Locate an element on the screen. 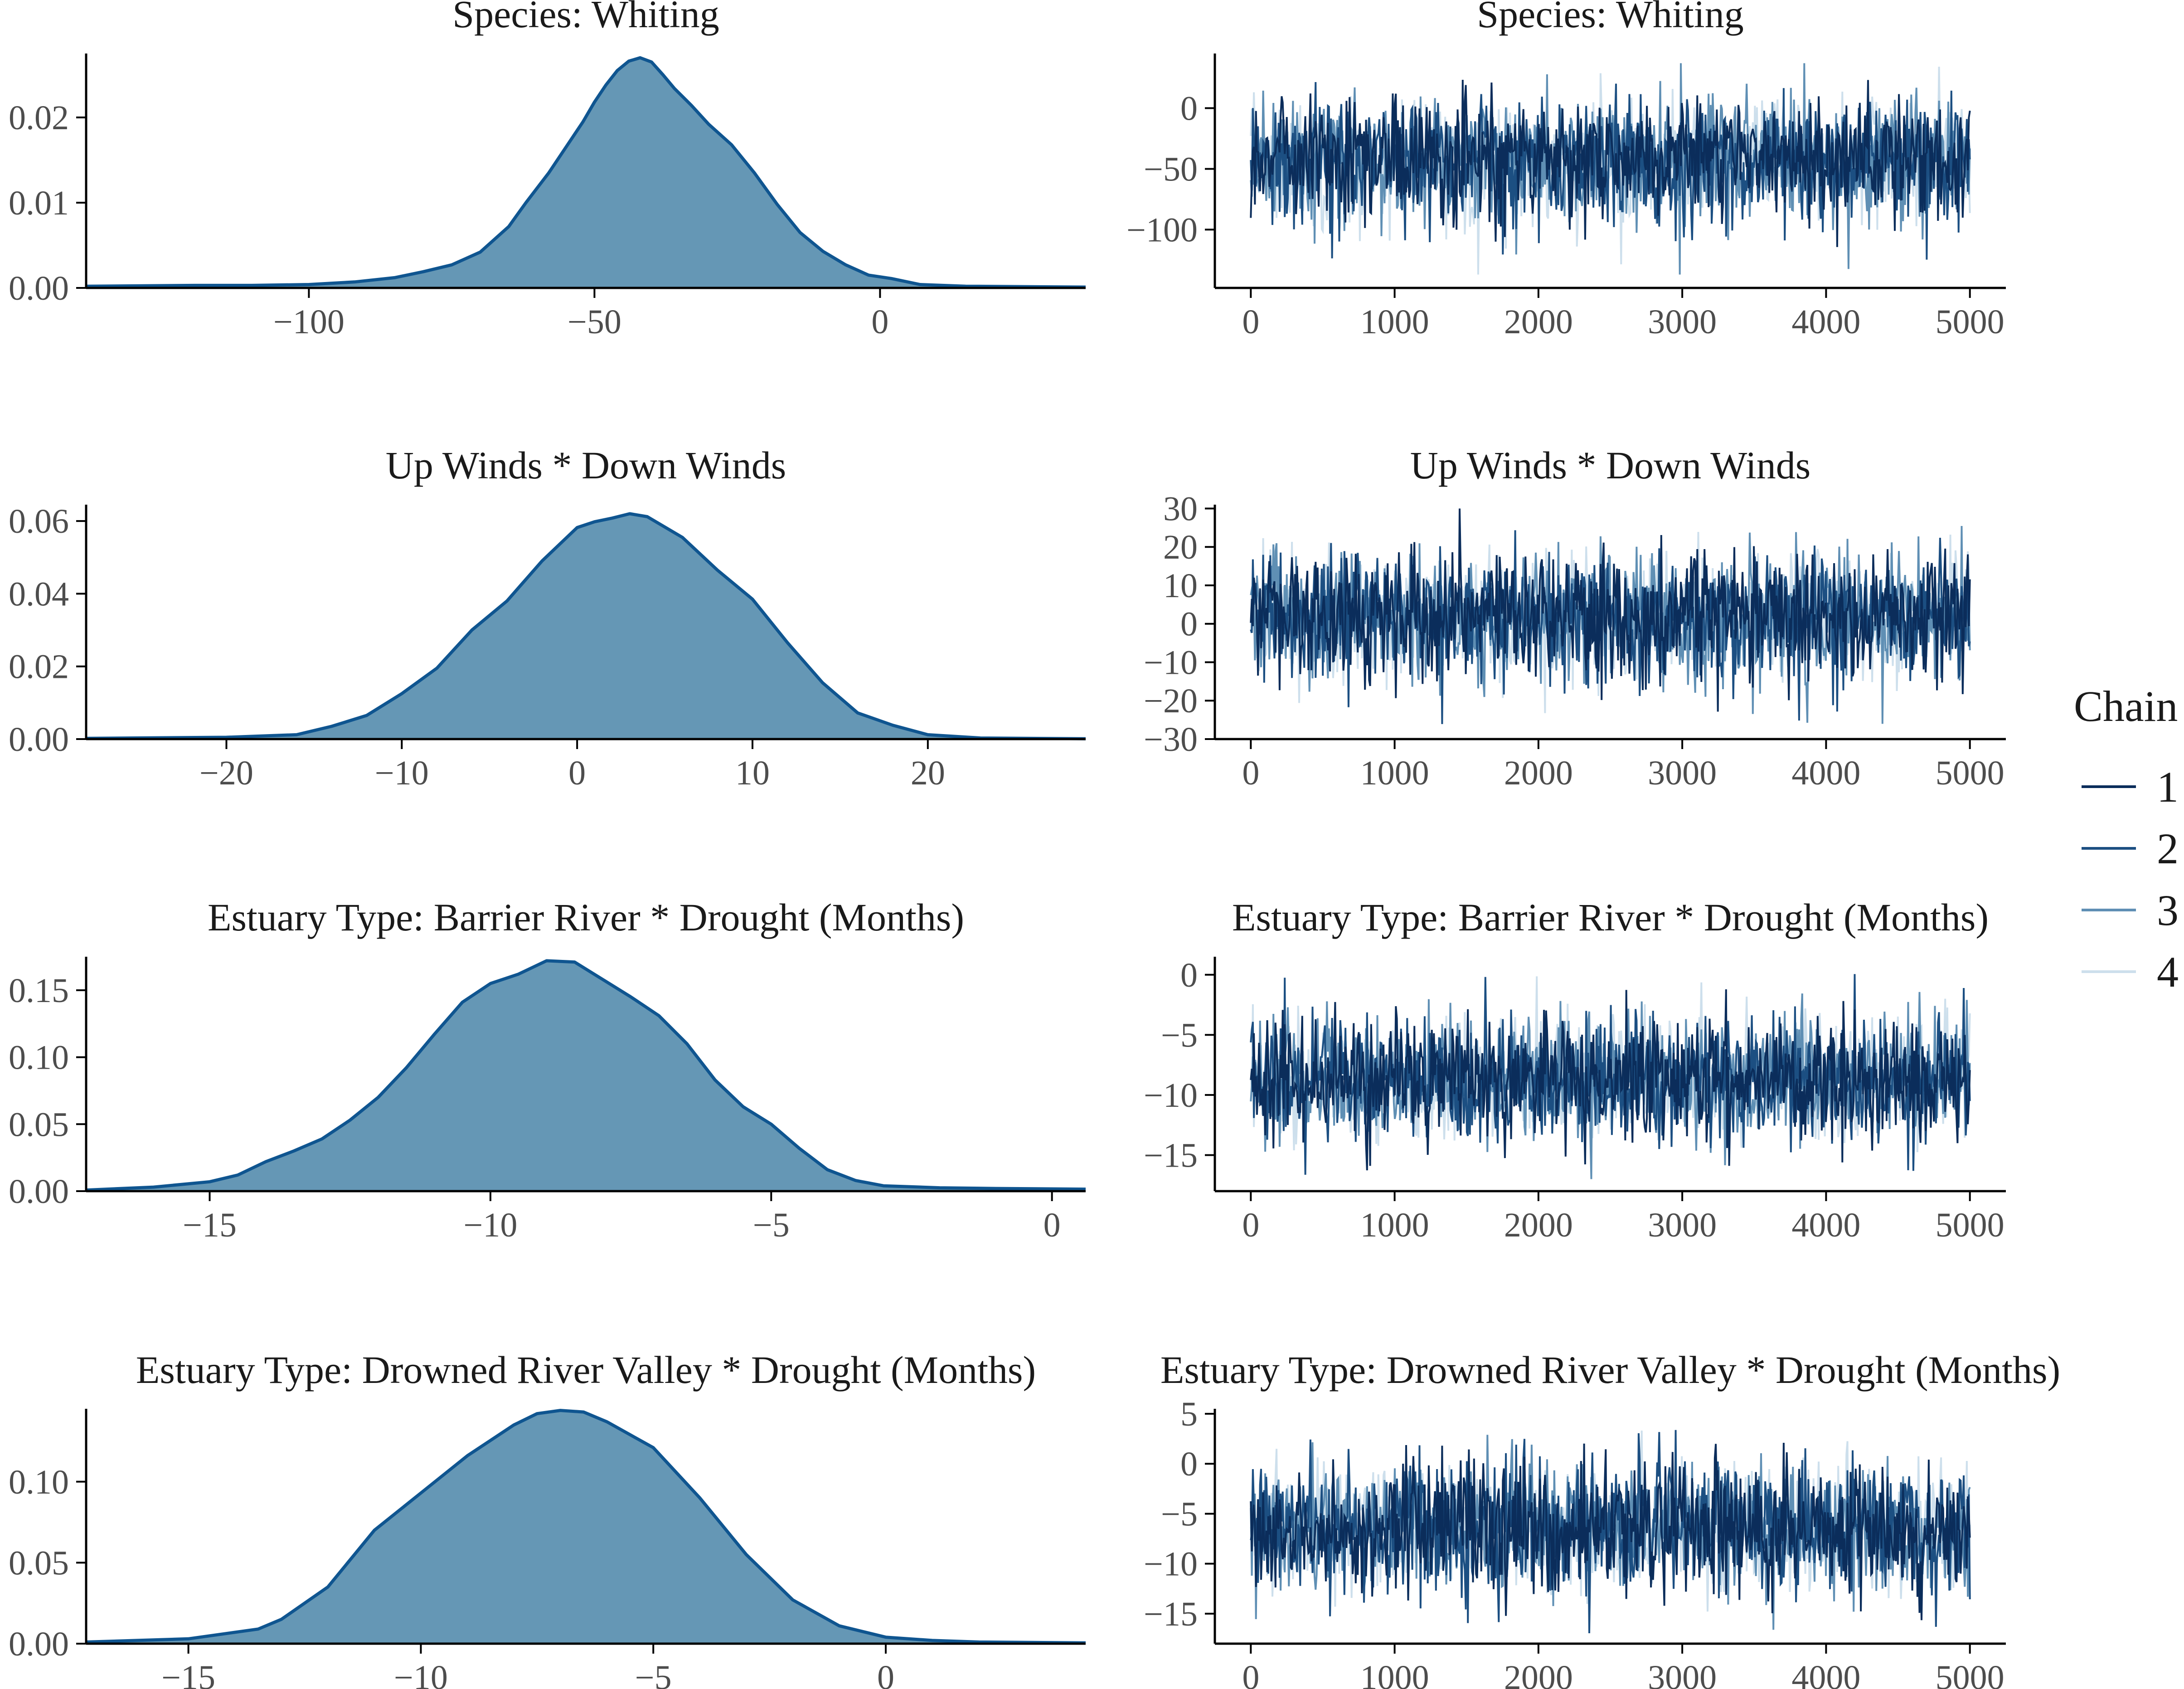 Image resolution: width=2184 pixels, height=1689 pixels. y-tick-label: 10 is located at coordinates (1180, 586).